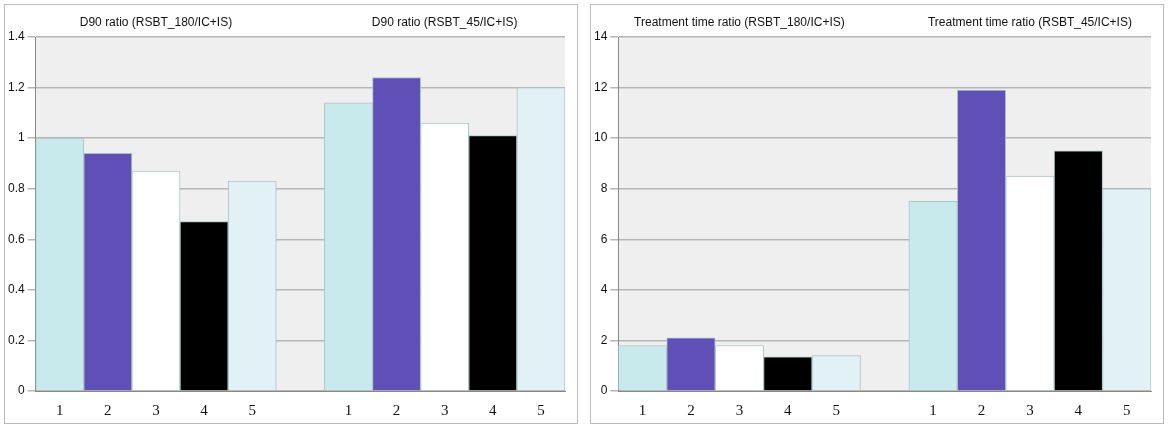 The image size is (1175, 427). Describe the element at coordinates (16, 289) in the screenshot. I see `y-tick-label: 0.4` at that location.